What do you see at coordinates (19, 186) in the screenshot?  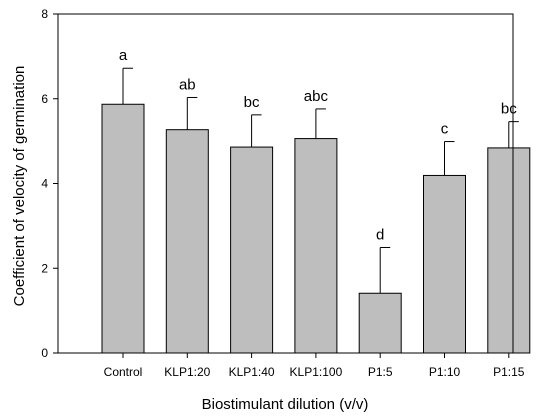 I see `y-axis-title: Coefficient of velocity of germination` at bounding box center [19, 186].